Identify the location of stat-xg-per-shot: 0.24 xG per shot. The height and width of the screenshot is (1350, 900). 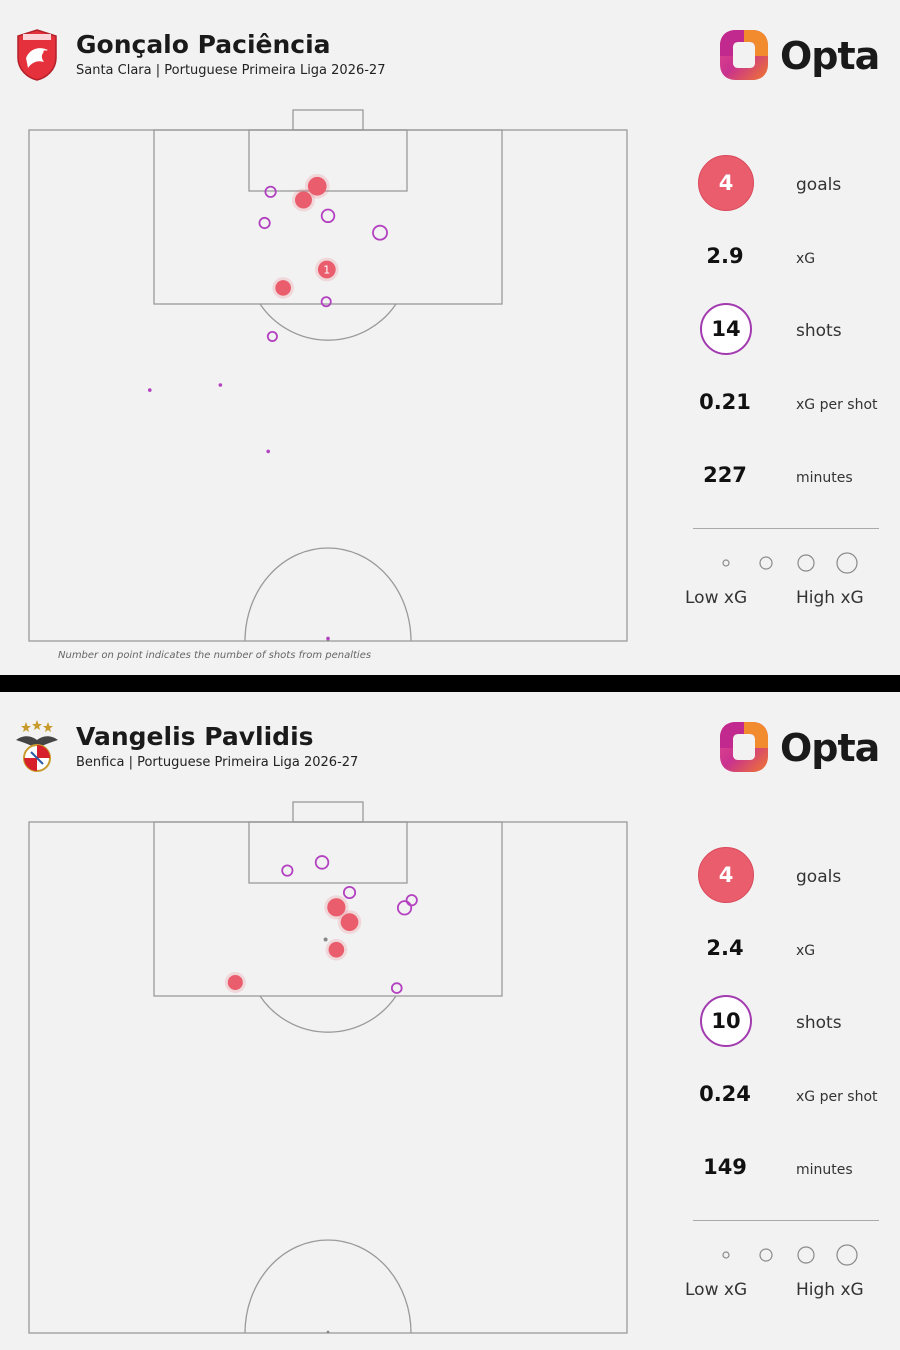
(795, 1095).